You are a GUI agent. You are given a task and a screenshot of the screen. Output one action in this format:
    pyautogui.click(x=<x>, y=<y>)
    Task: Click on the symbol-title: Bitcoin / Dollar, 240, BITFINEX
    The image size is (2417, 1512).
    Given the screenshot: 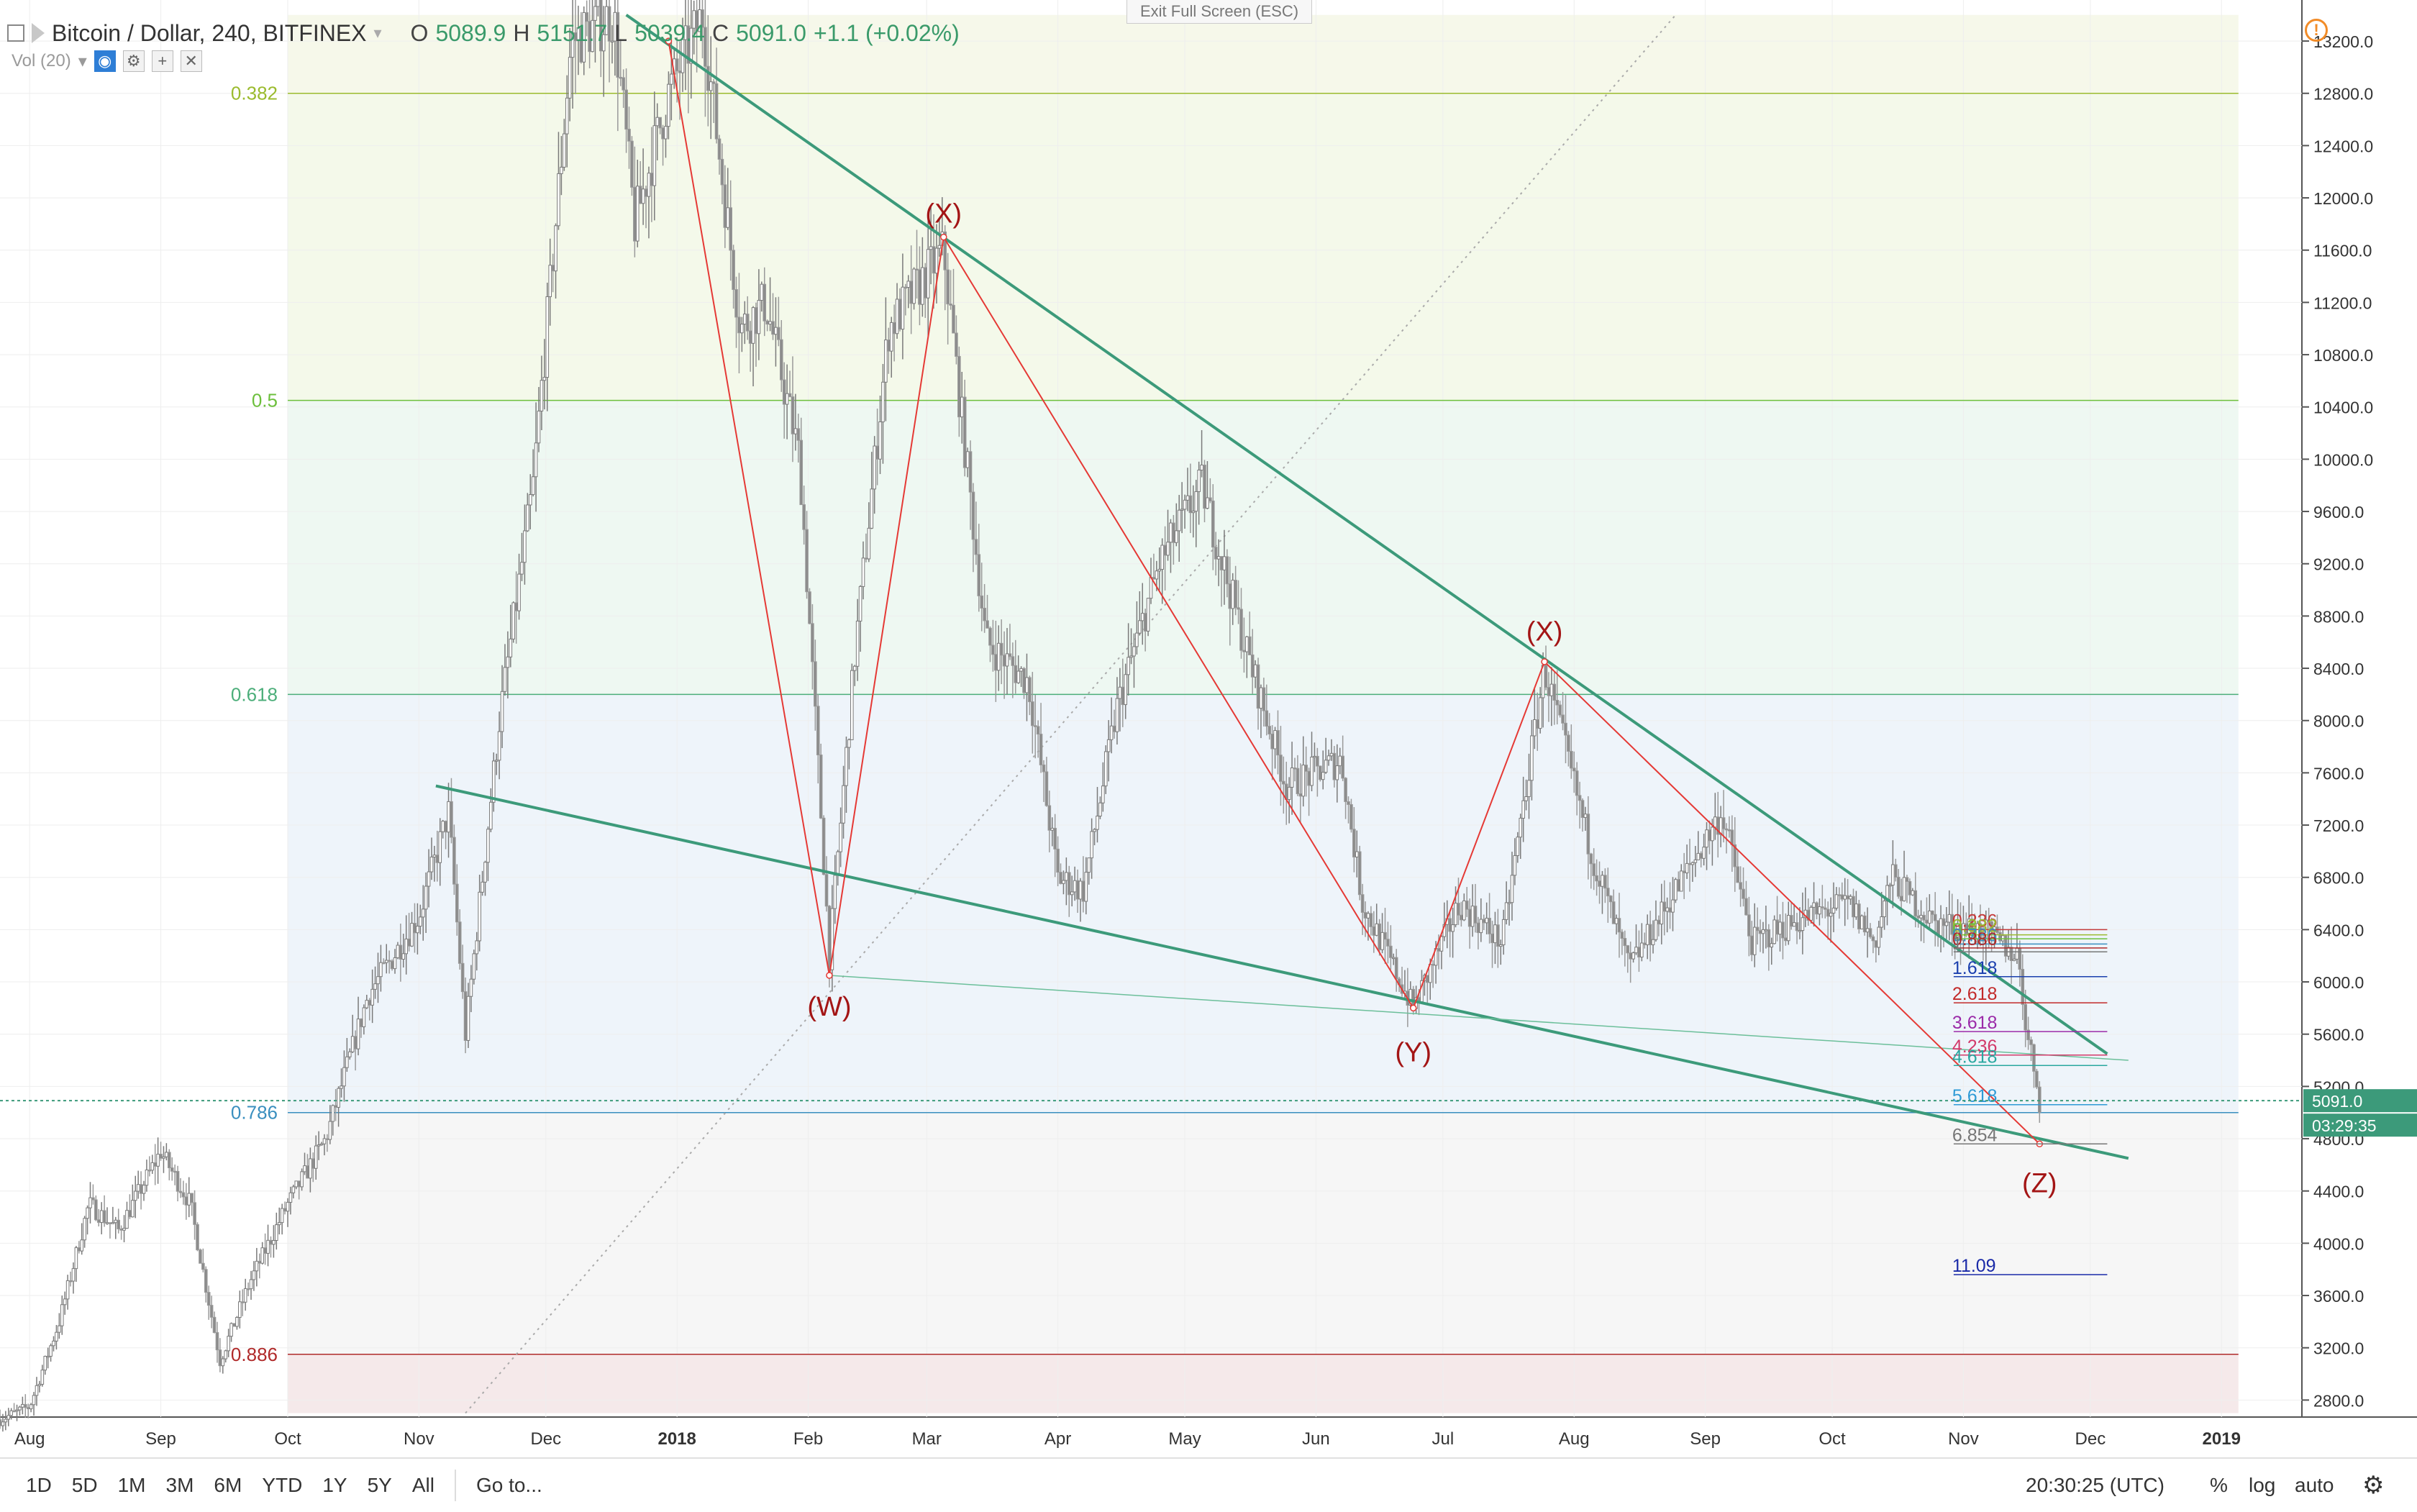 What is the action you would take?
    pyautogui.click(x=210, y=33)
    